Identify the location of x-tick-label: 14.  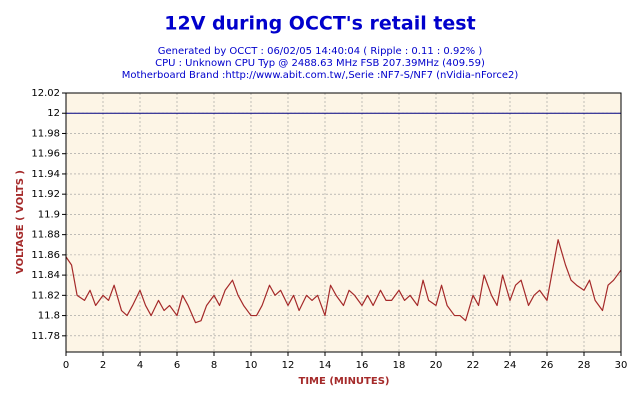
(325, 365).